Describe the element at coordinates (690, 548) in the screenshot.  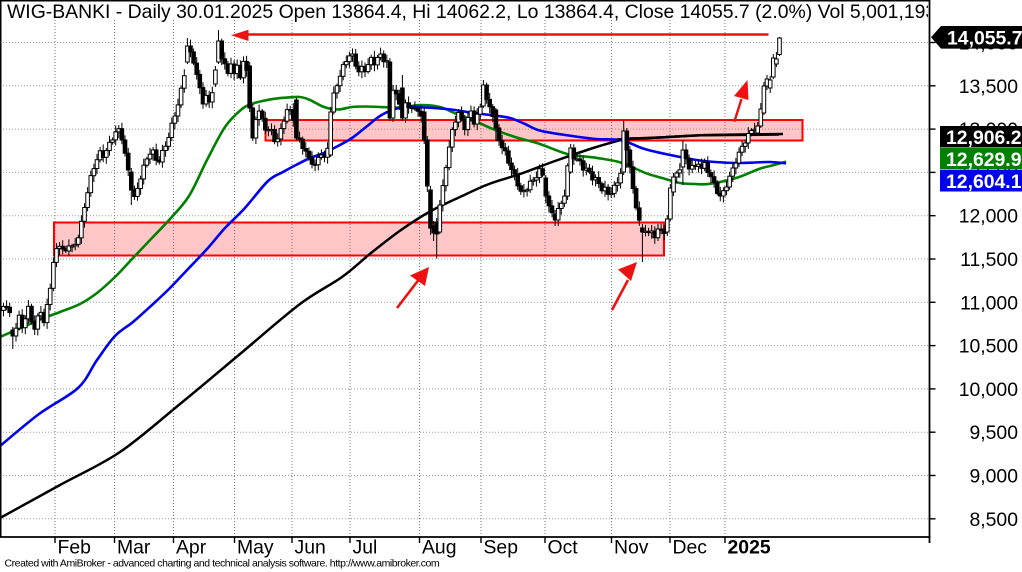
I see `svg-text: Dec` at that location.